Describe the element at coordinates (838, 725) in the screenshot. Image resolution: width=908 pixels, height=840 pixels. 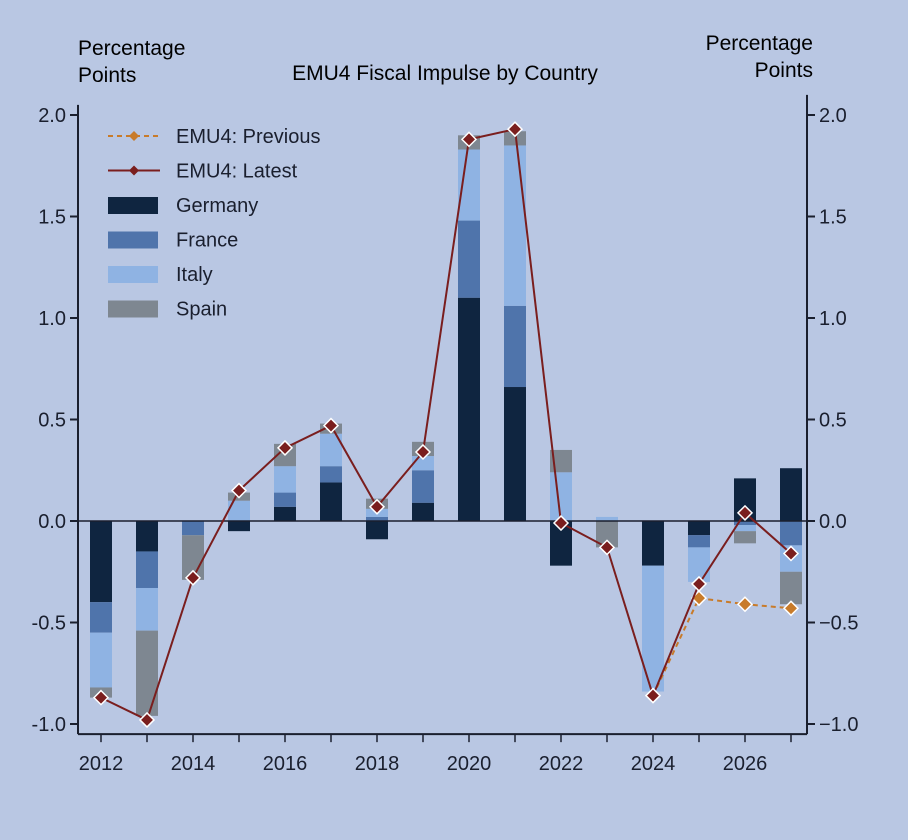
I see `right-tick-label-6: −1.0` at that location.